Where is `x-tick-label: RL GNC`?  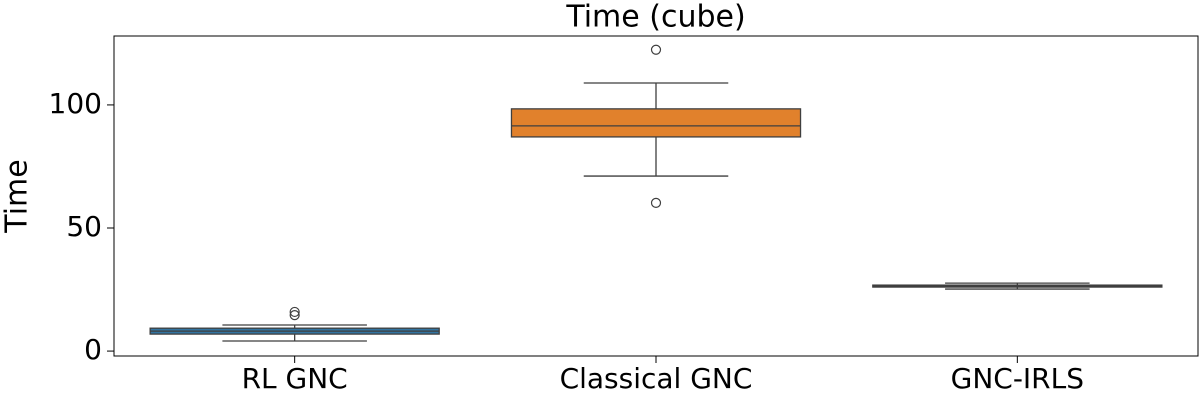
x-tick-label: RL GNC is located at coordinates (295, 378).